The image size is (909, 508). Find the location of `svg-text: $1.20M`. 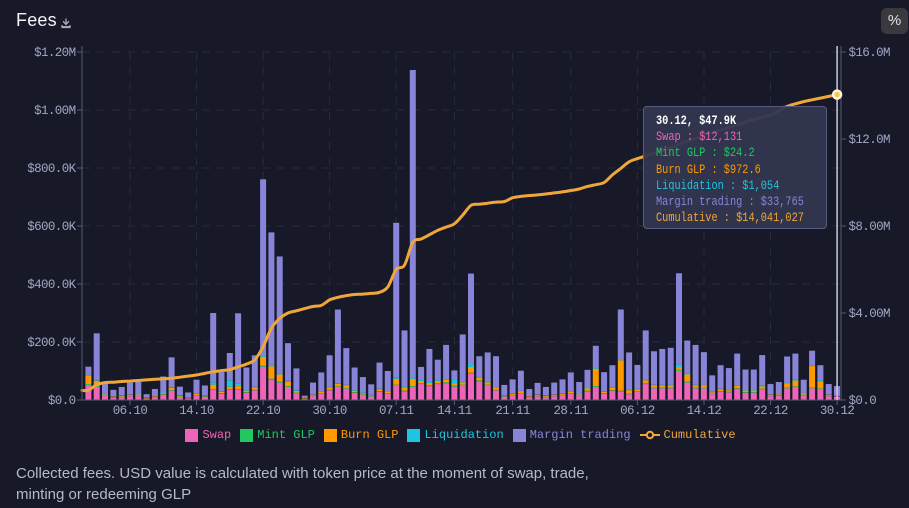

svg-text: $1.20M is located at coordinates (55, 53).